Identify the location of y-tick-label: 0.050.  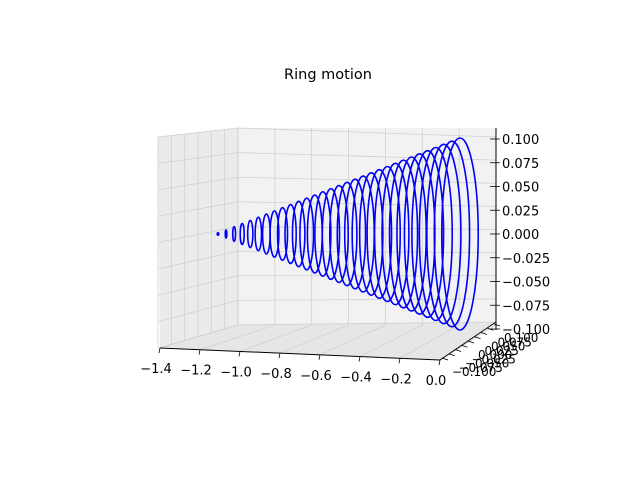
(508, 347).